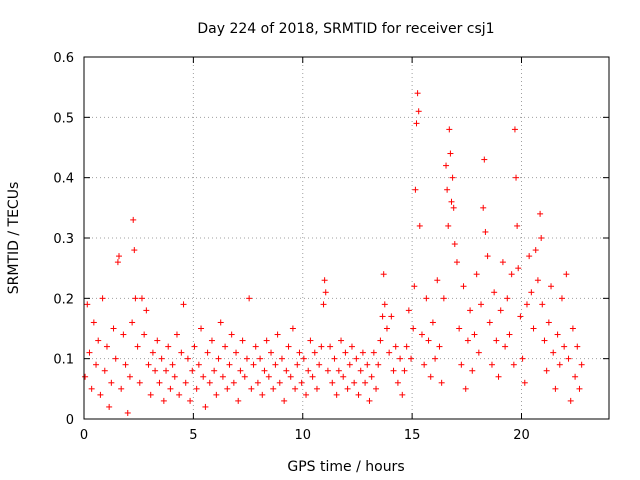 This screenshot has width=640, height=480. I want to click on x-tick-label: 5, so click(193, 435).